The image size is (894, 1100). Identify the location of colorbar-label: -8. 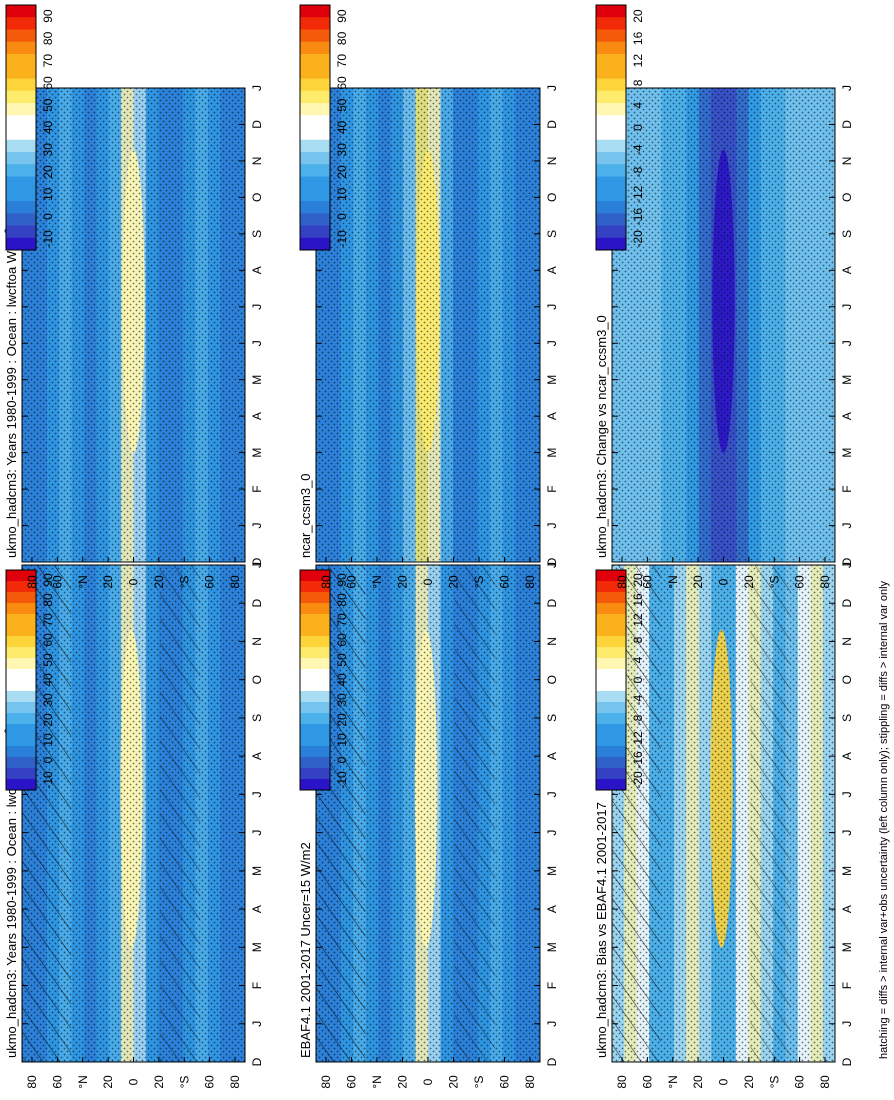
(638, 171).